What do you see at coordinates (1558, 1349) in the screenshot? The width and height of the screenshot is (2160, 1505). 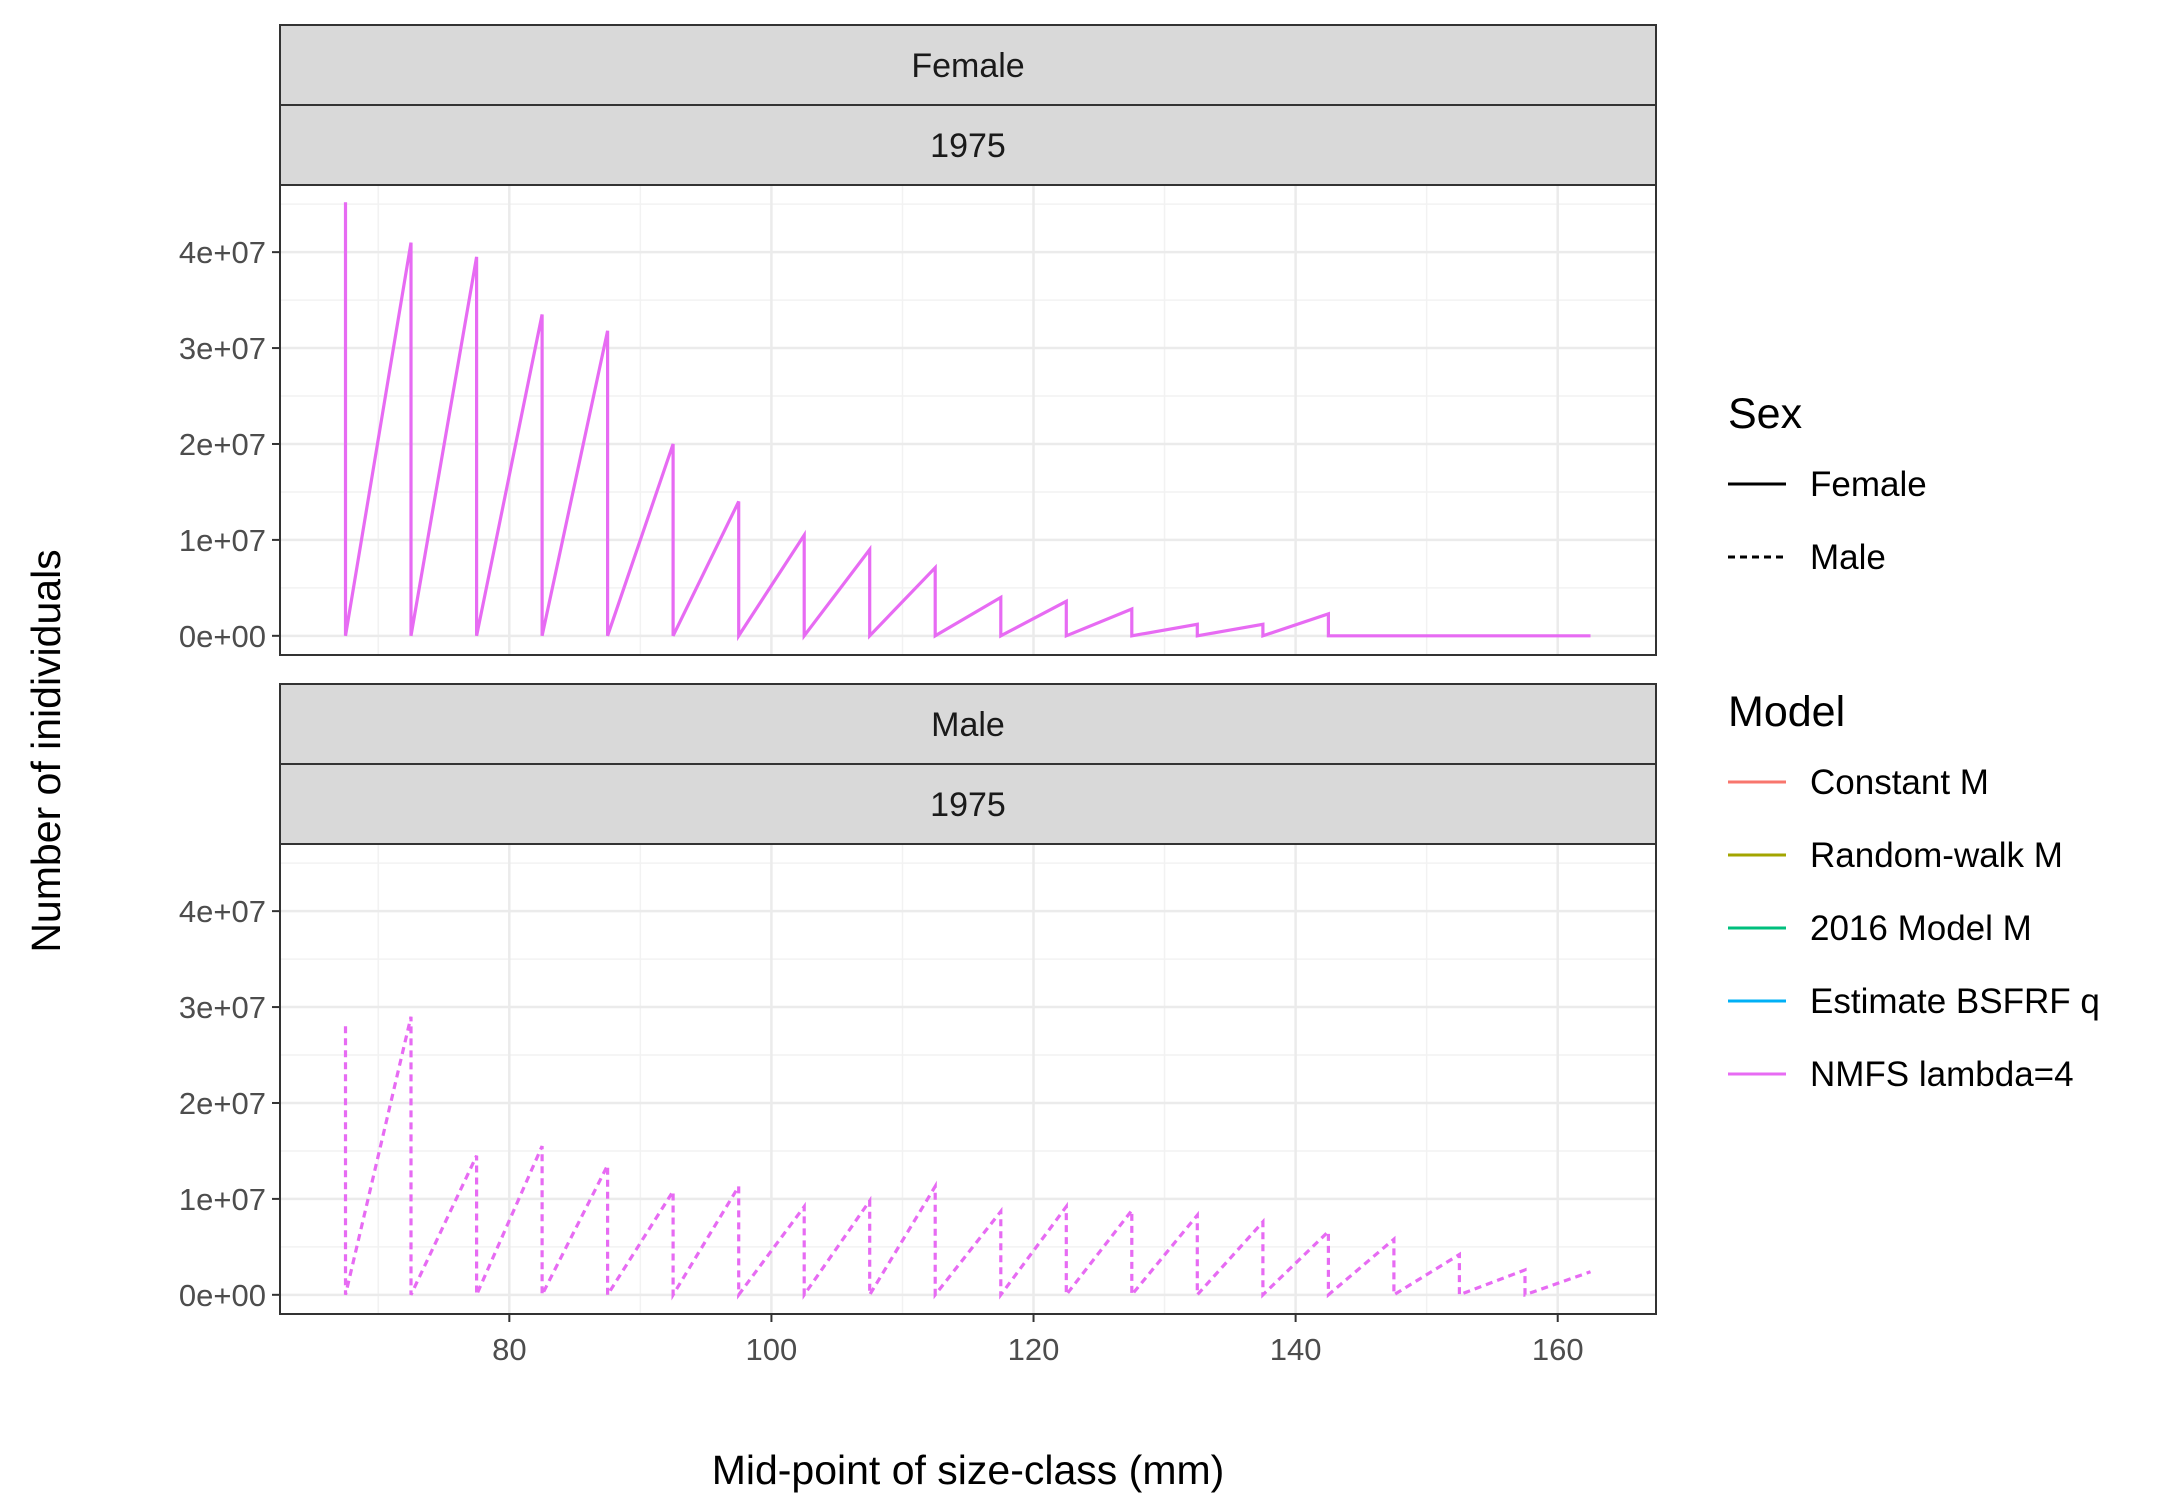 I see `x-tick-label: 160` at bounding box center [1558, 1349].